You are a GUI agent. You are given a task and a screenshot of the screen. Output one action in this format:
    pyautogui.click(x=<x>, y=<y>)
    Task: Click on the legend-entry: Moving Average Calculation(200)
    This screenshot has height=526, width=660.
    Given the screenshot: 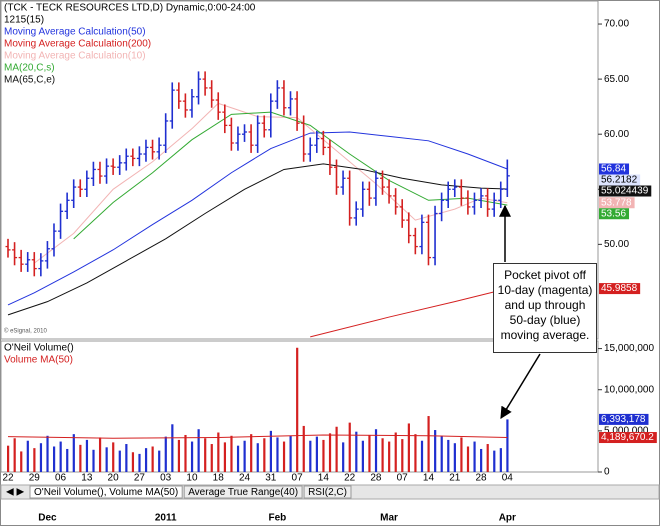 What is the action you would take?
    pyautogui.click(x=77, y=44)
    